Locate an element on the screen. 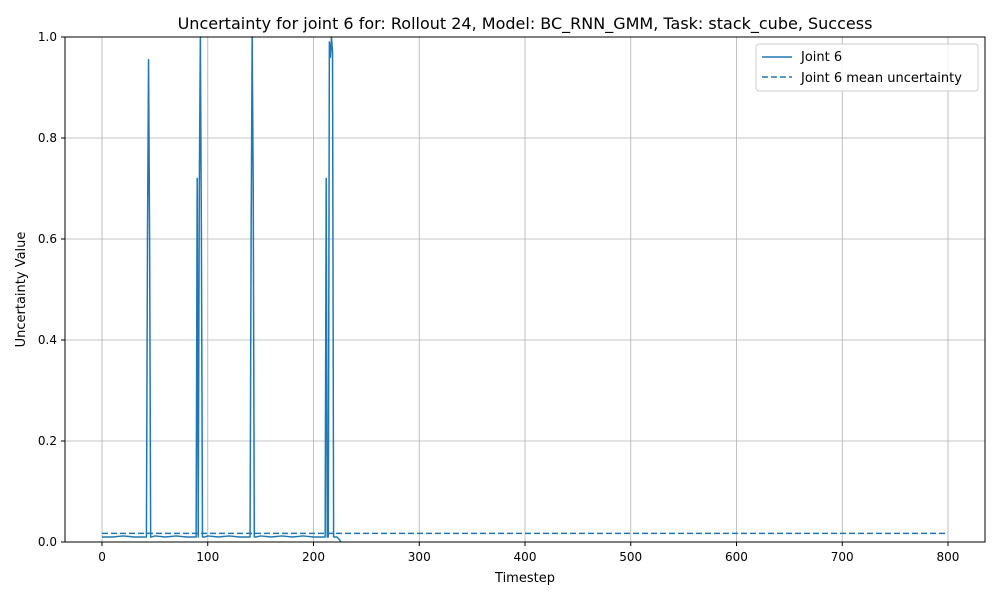 This screenshot has width=1000, height=604. y-tick-label: 1.0 is located at coordinates (47, 37).